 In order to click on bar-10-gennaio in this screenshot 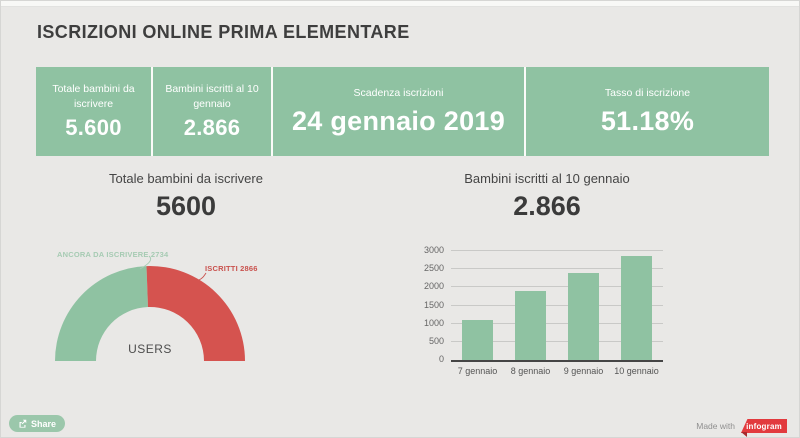, I will do `click(636, 307)`.